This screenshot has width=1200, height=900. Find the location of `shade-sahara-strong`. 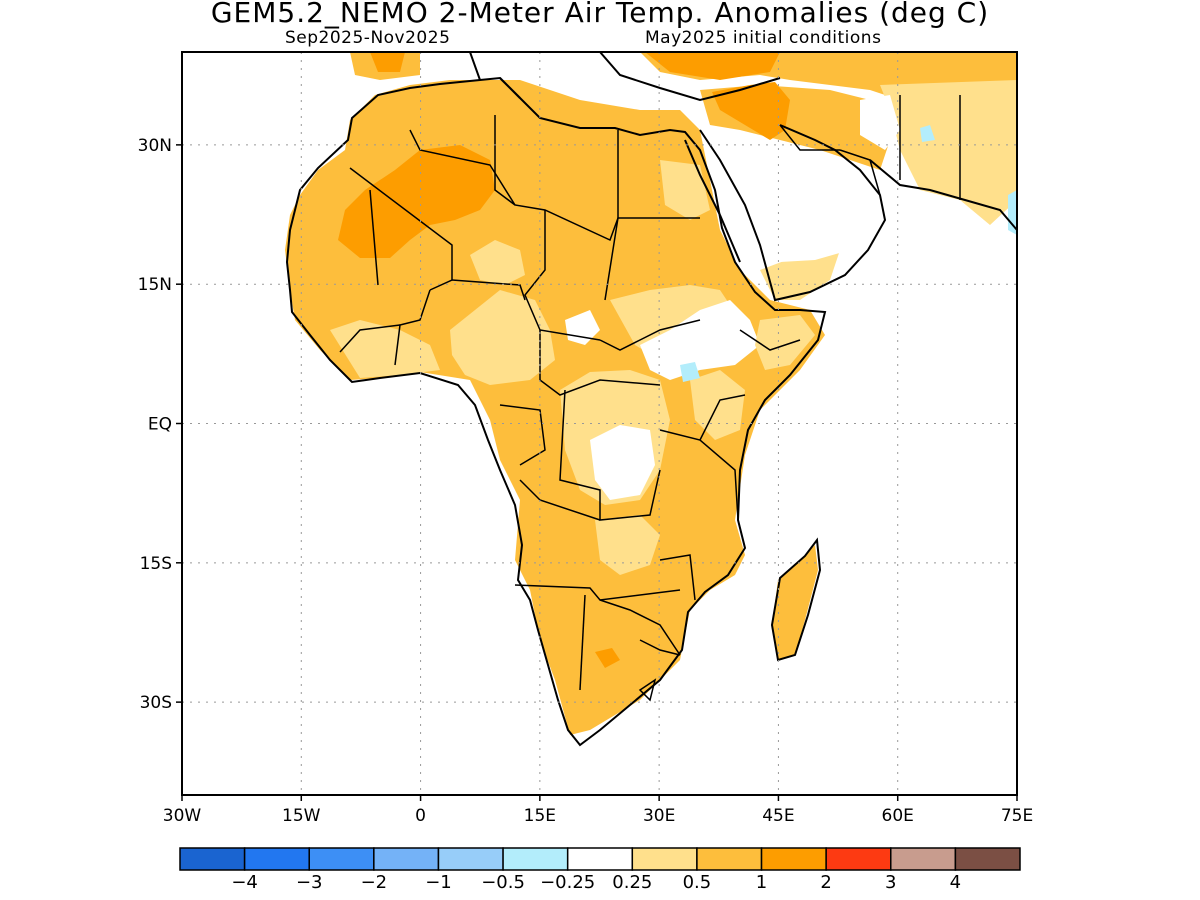

shade-sahara-strong is located at coordinates (416, 201).